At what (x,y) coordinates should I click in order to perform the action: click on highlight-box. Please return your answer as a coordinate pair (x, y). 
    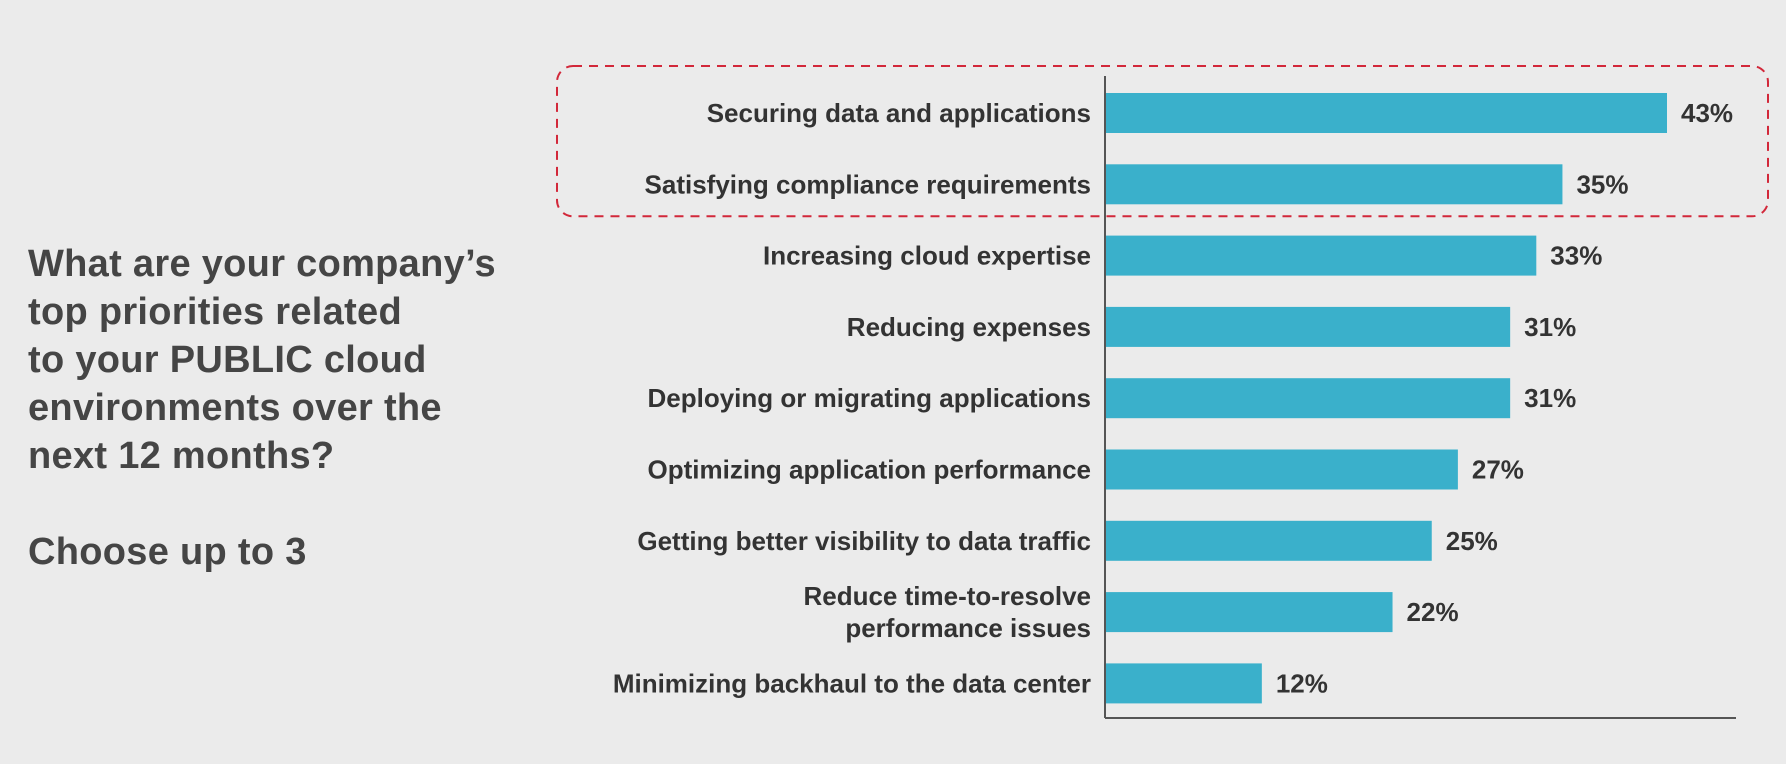
    Looking at the image, I should click on (1162, 141).